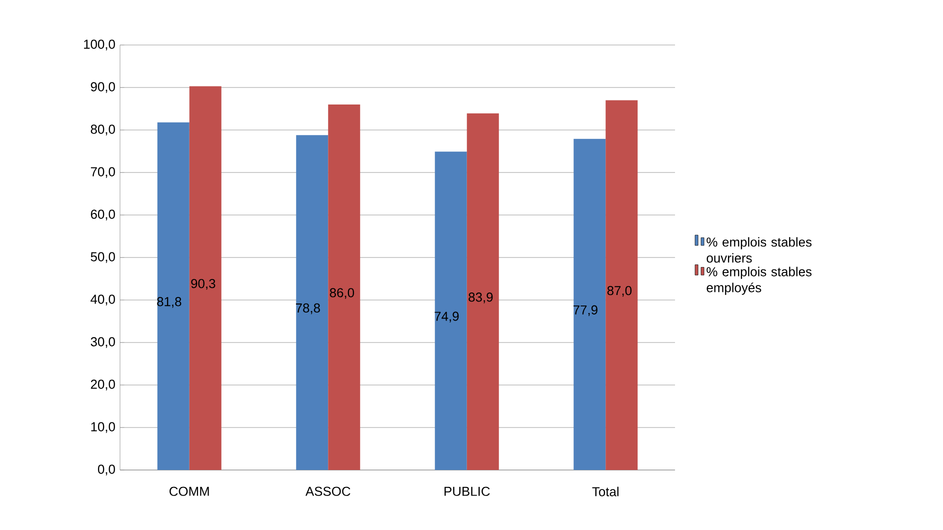  I want to click on y-tick-label: 80,0, so click(102, 130).